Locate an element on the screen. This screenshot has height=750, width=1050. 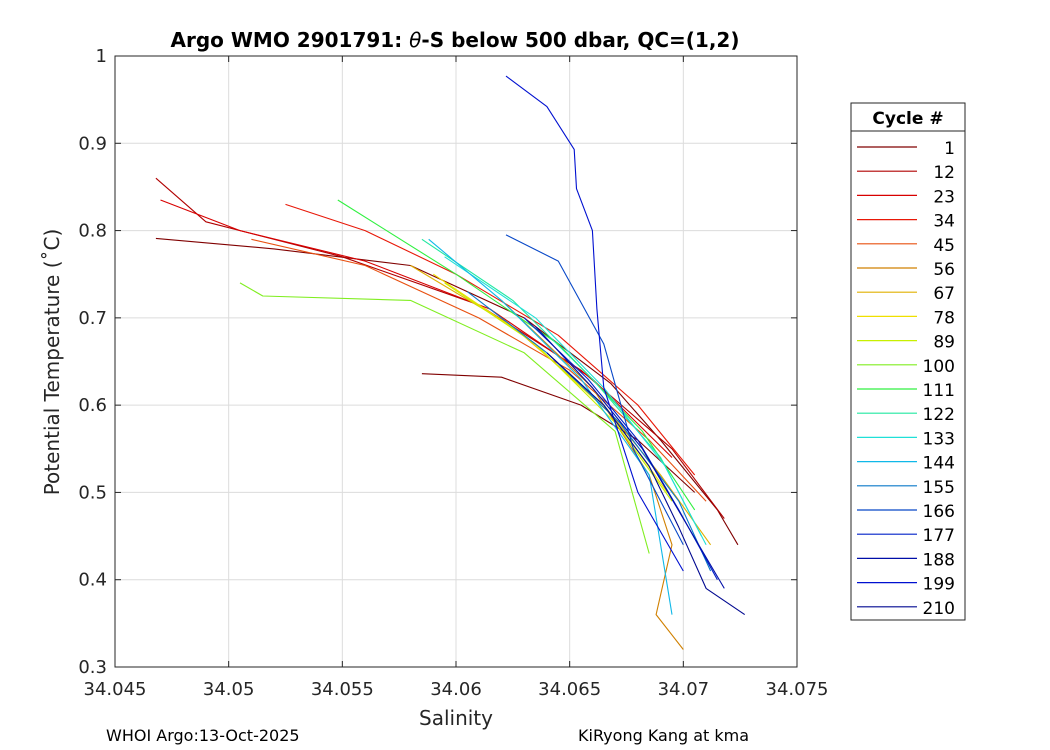
legend-label-67: 67 is located at coordinates (944, 294).